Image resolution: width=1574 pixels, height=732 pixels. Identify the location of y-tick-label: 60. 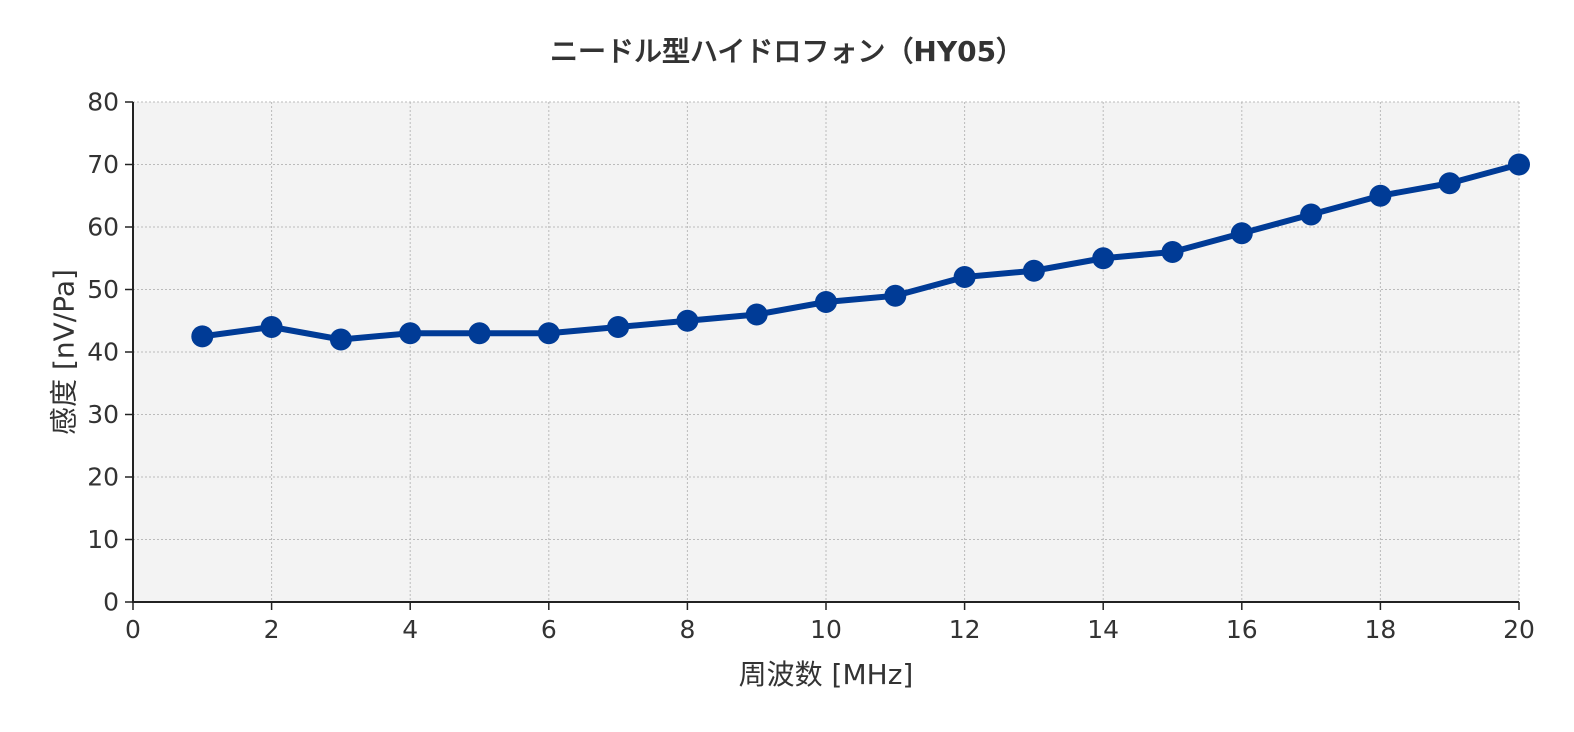
(103, 227).